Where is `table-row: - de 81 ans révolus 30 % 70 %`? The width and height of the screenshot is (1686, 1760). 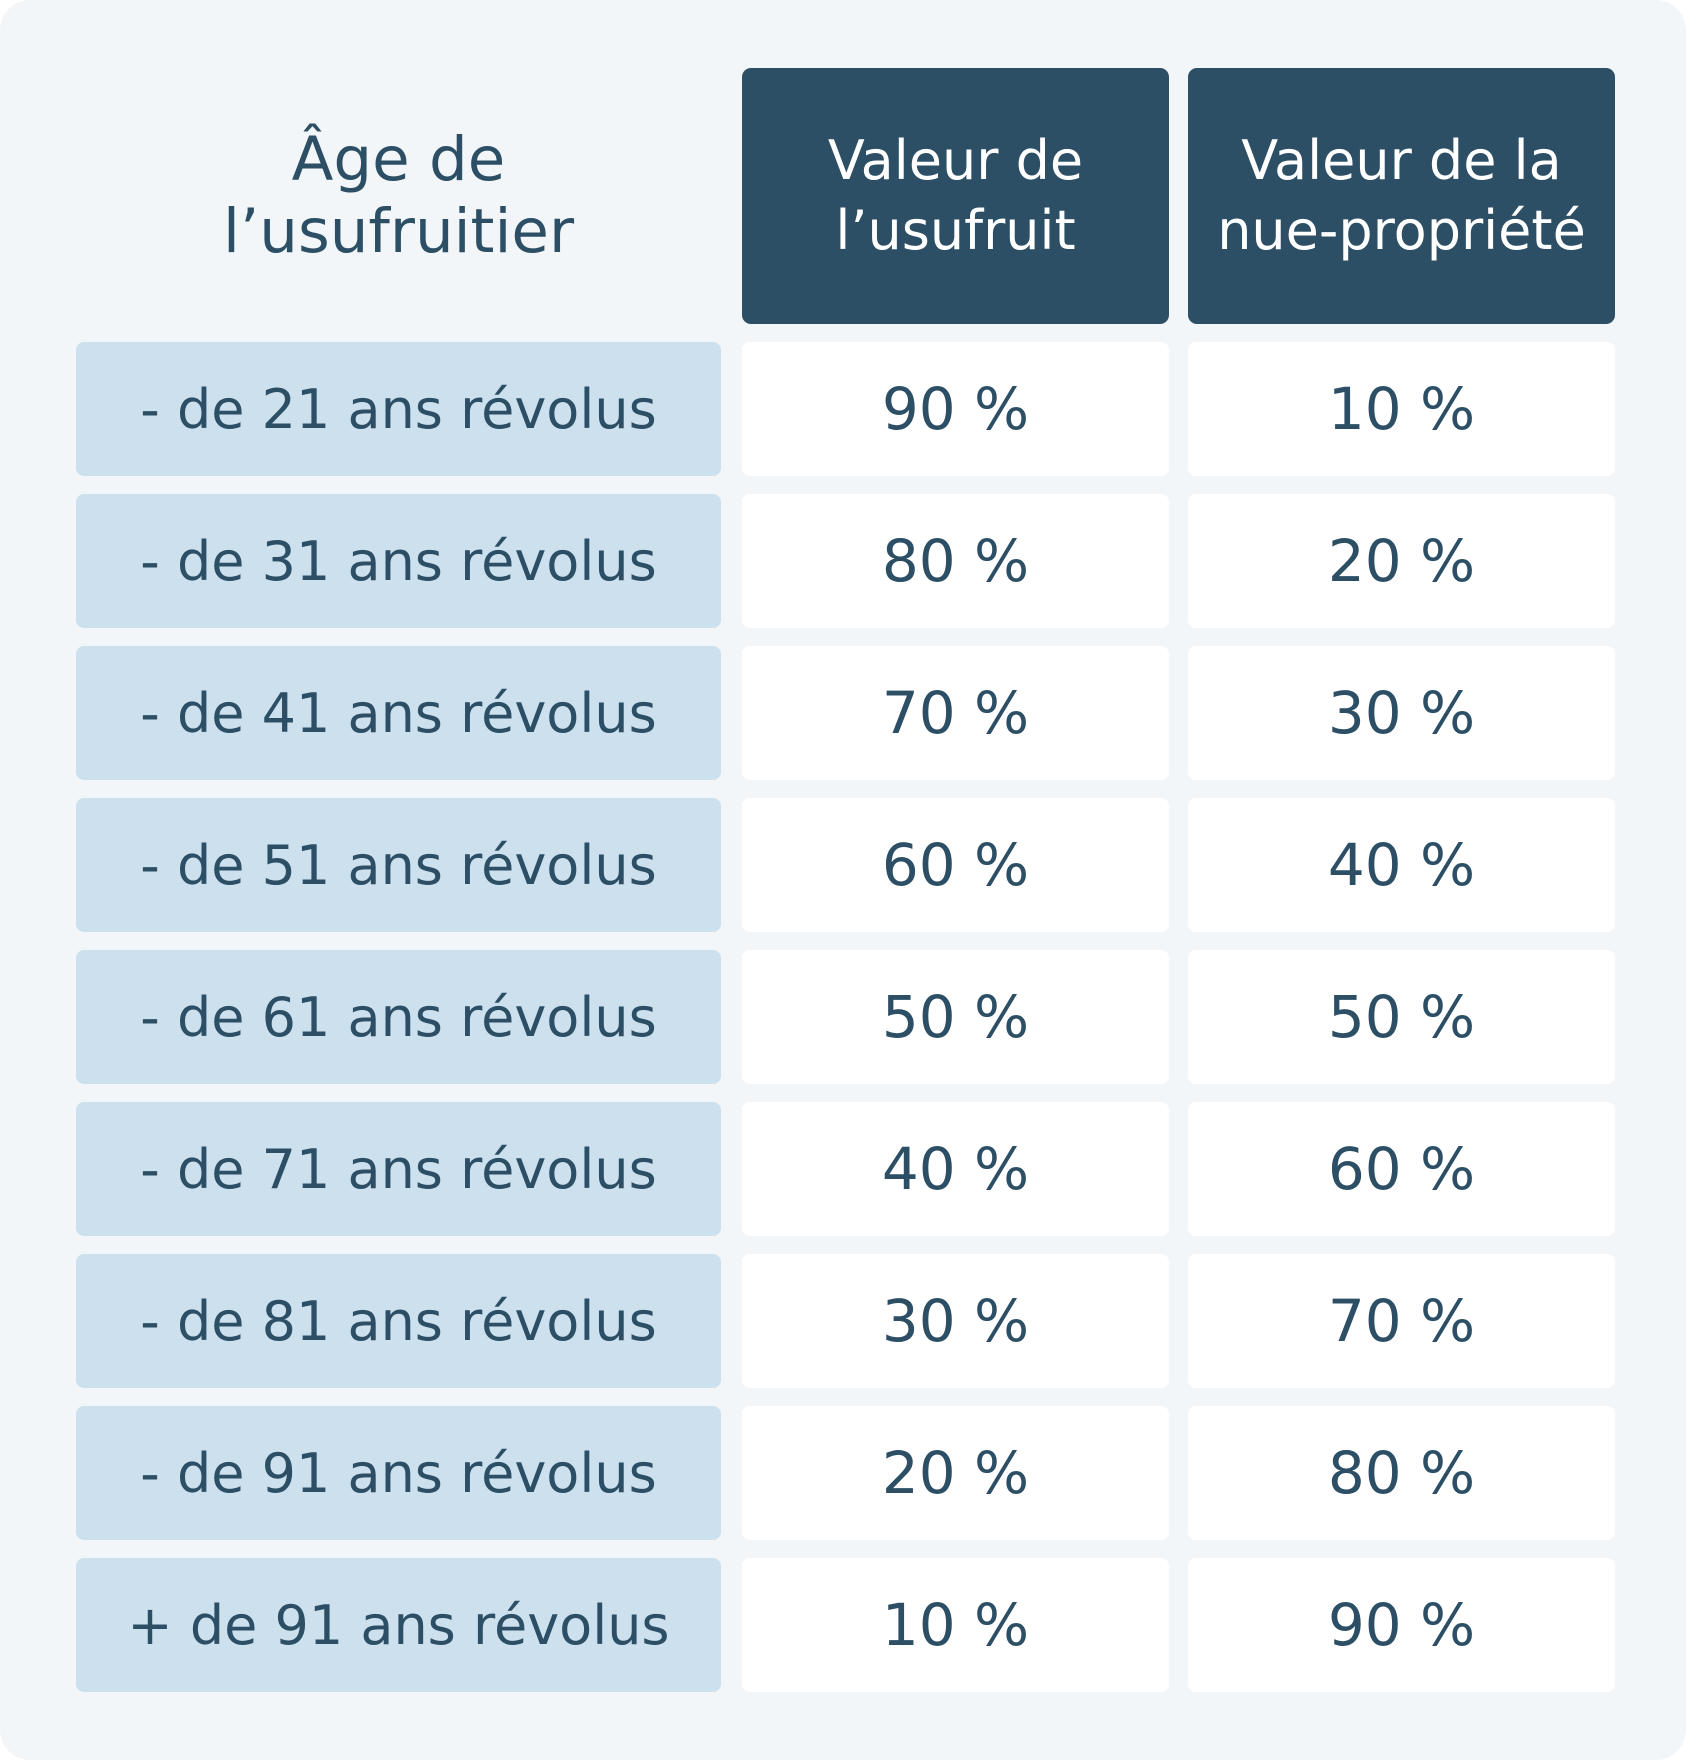
table-row: - de 81 ans révolus 30 % 70 % is located at coordinates (843, 1321).